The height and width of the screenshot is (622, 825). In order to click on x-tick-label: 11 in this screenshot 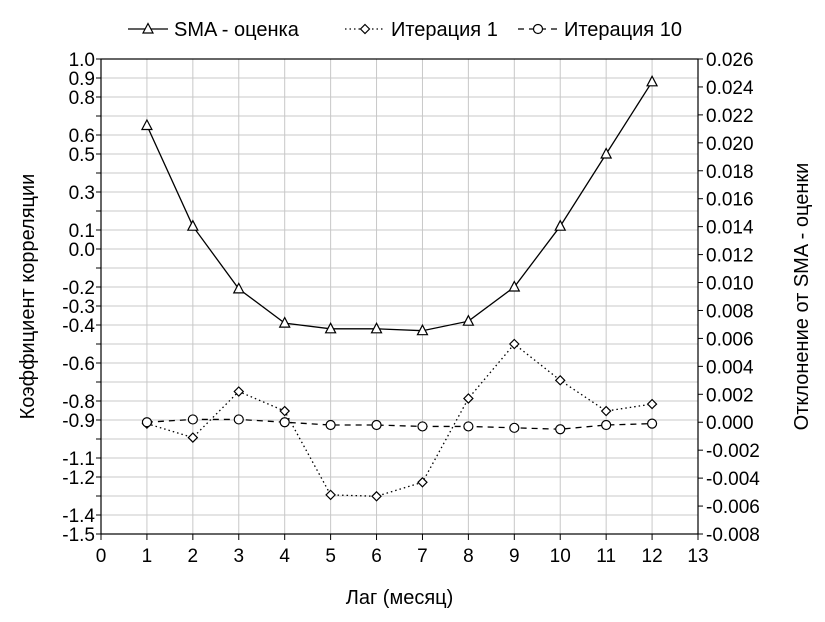, I will do `click(606, 556)`.